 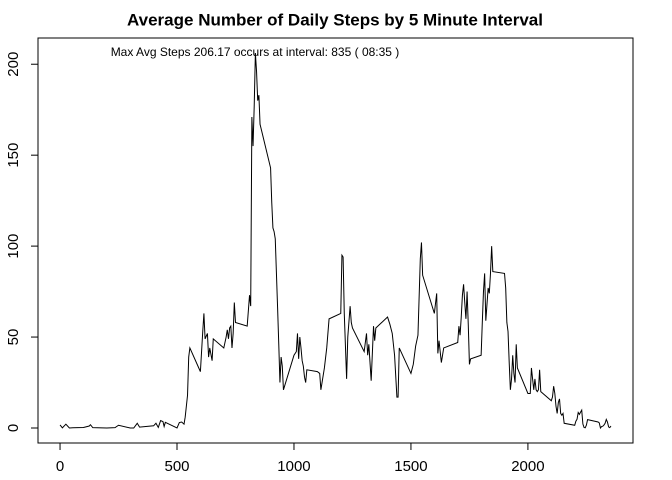 What do you see at coordinates (527, 466) in the screenshot?
I see `x-tick-label: 2000` at bounding box center [527, 466].